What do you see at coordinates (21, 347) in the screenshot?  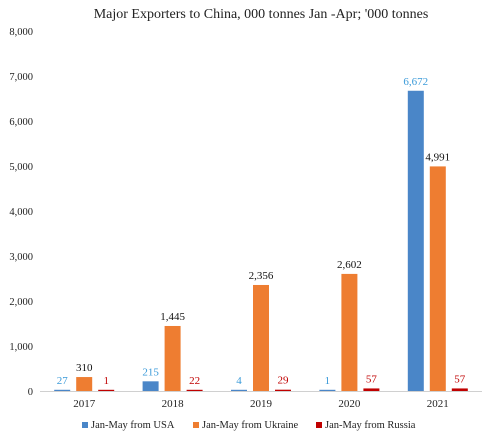 I see `y-tick-label: 1,000` at bounding box center [21, 347].